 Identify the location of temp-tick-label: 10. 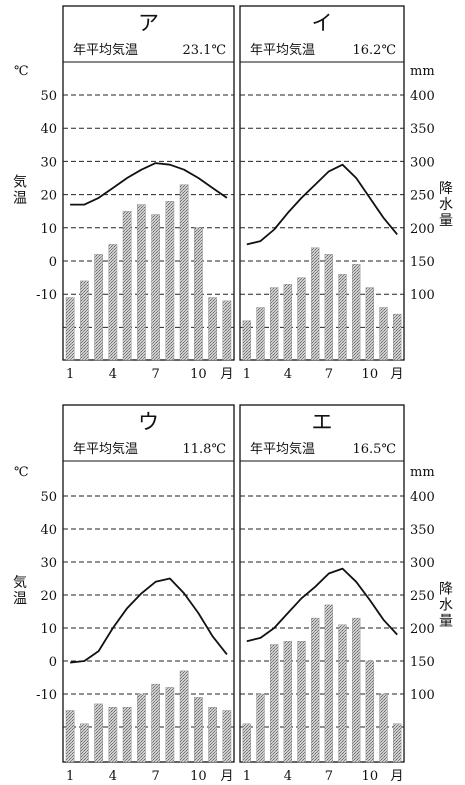
(48, 229).